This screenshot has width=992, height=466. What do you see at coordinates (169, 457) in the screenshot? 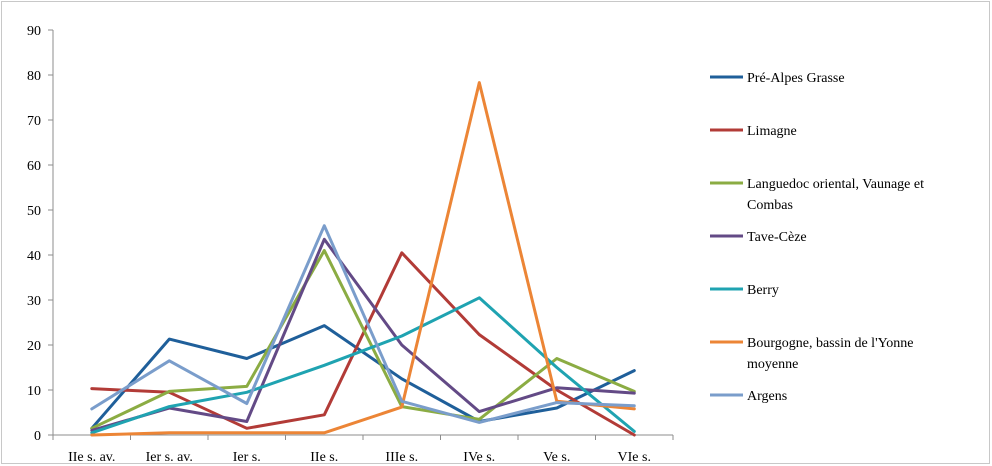
I see `x-tick-label: Ier s. av.` at bounding box center [169, 457].